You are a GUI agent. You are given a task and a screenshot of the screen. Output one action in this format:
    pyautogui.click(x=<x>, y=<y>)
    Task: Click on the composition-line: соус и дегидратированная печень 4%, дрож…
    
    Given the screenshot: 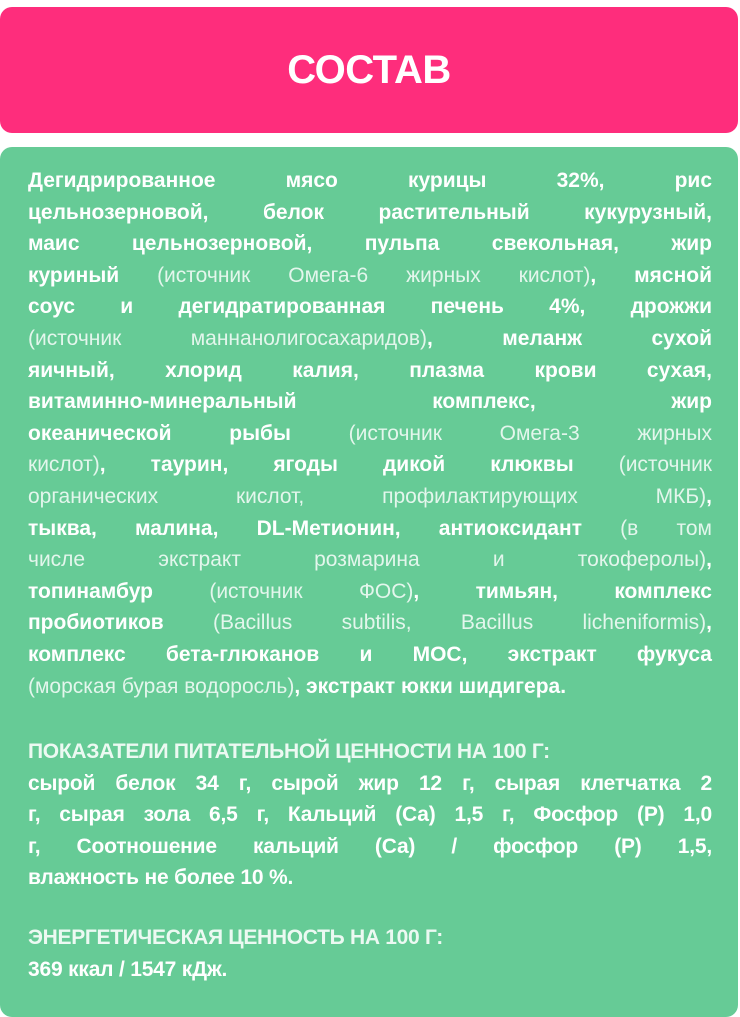 What is the action you would take?
    pyautogui.click(x=370, y=307)
    